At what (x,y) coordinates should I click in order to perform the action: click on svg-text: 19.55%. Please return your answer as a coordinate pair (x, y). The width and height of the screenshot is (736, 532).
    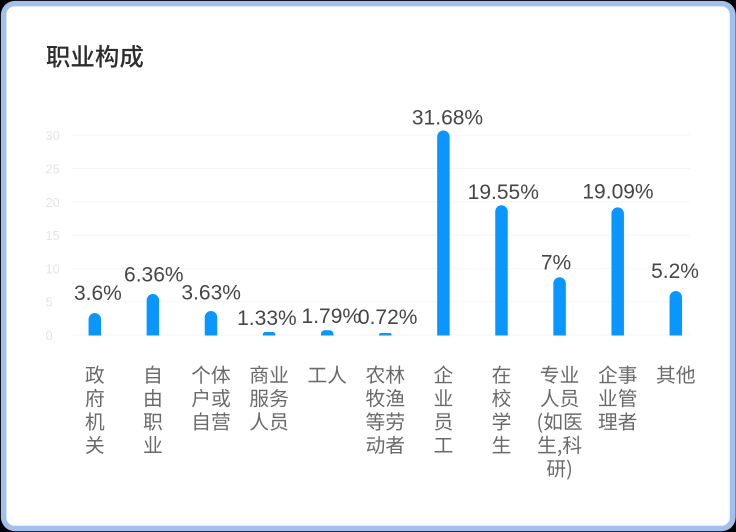
    Looking at the image, I should click on (503, 192).